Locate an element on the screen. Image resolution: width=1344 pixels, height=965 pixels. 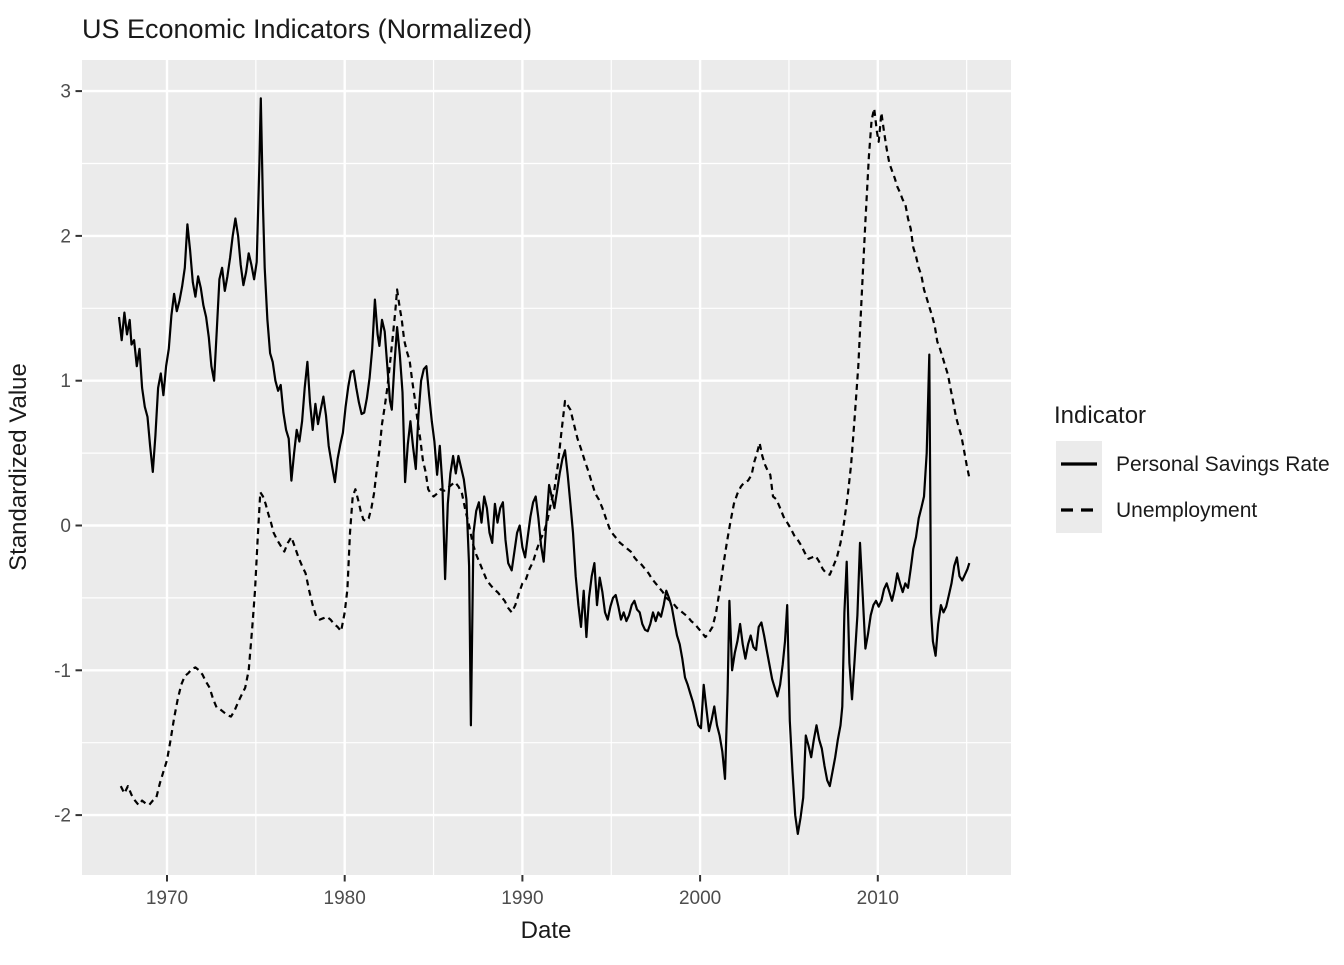
plot-title: US Economic Indicators (Normalized) is located at coordinates (307, 29).